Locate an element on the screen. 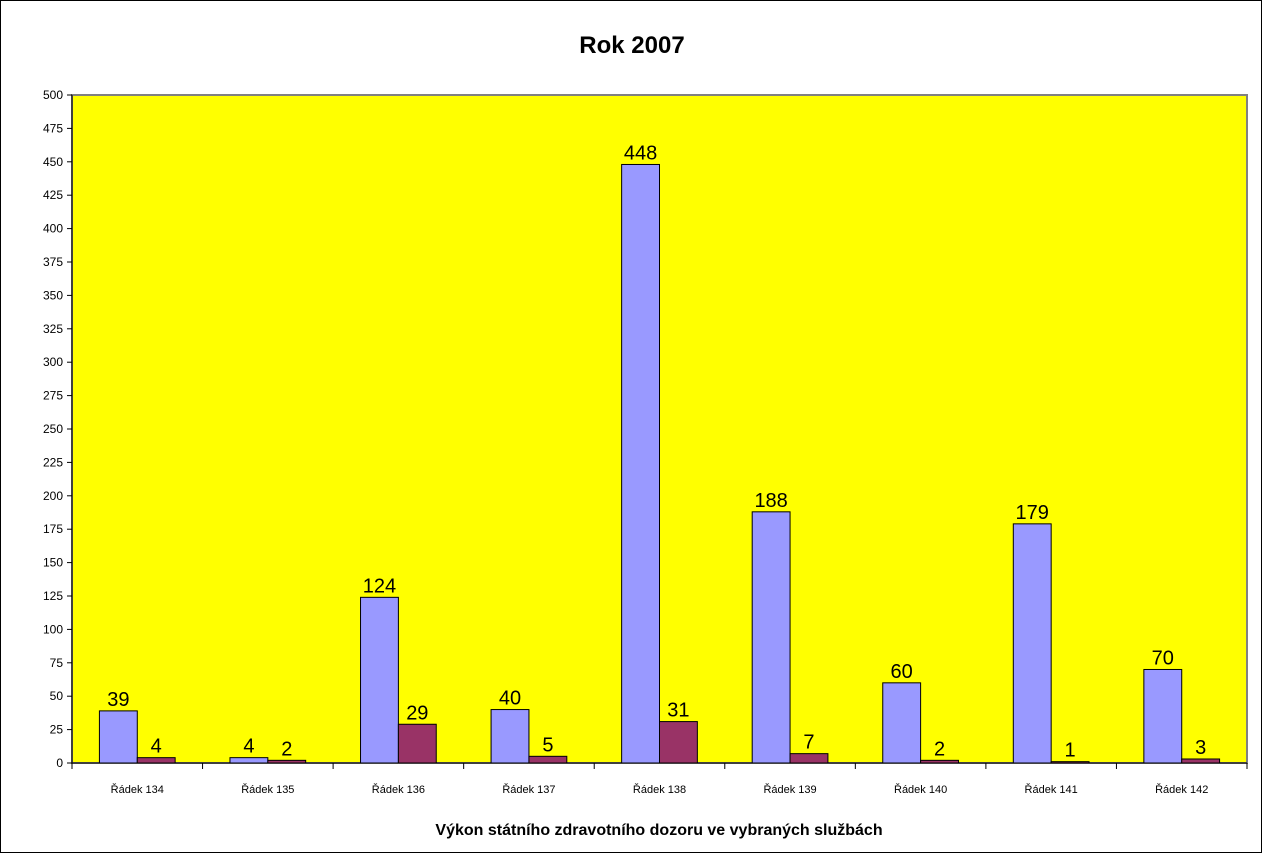 Image resolution: width=1262 pixels, height=854 pixels. data-label: 3 is located at coordinates (1200, 748).